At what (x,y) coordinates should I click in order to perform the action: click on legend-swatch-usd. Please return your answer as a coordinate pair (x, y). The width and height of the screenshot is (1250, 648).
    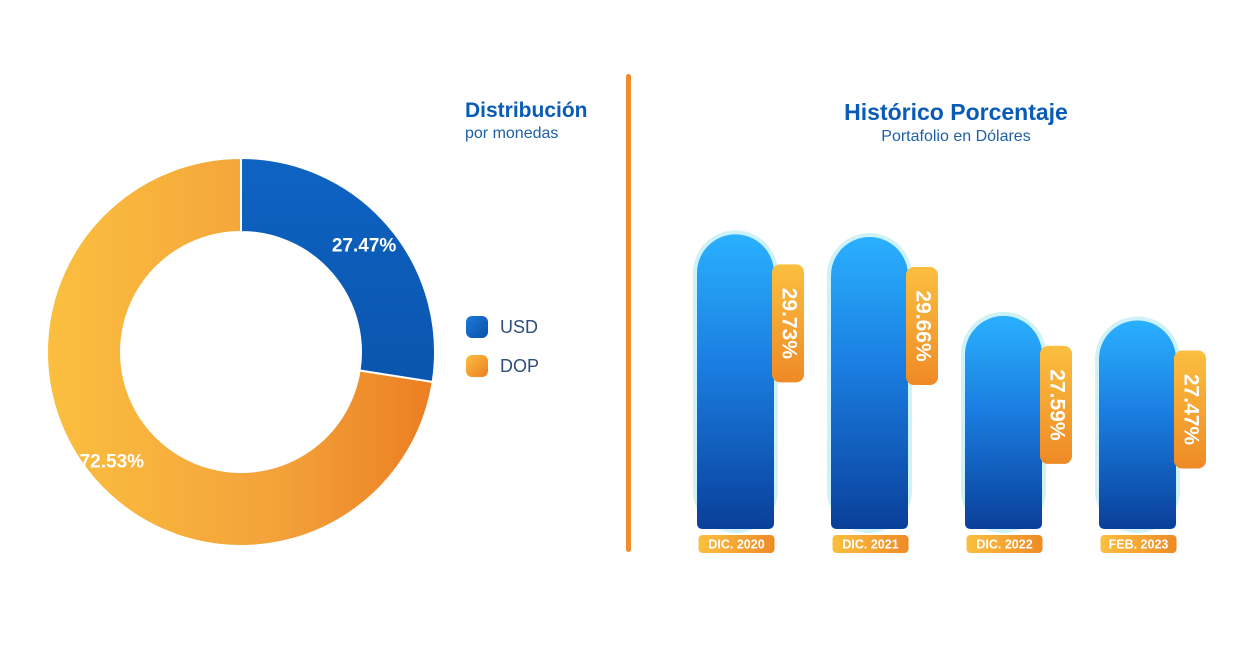
    Looking at the image, I should click on (477, 327).